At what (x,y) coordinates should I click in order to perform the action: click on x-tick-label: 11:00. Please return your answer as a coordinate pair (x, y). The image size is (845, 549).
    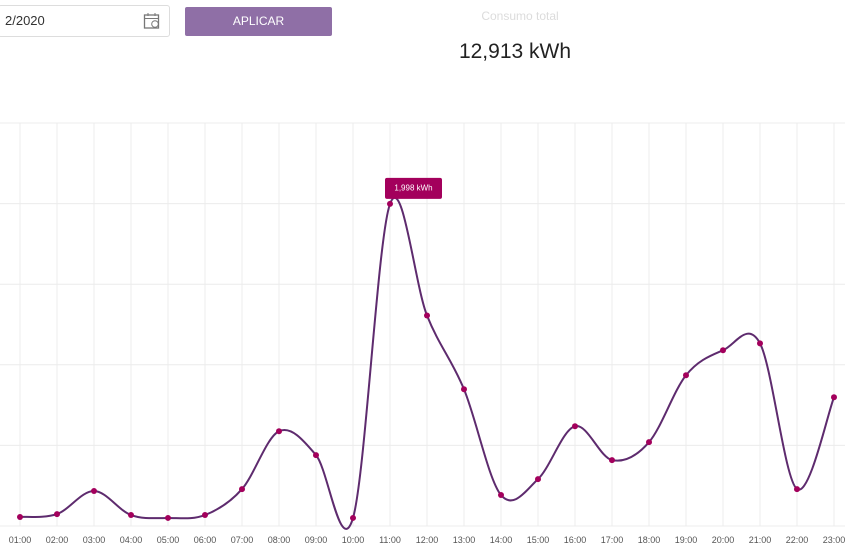
    Looking at the image, I should click on (390, 540).